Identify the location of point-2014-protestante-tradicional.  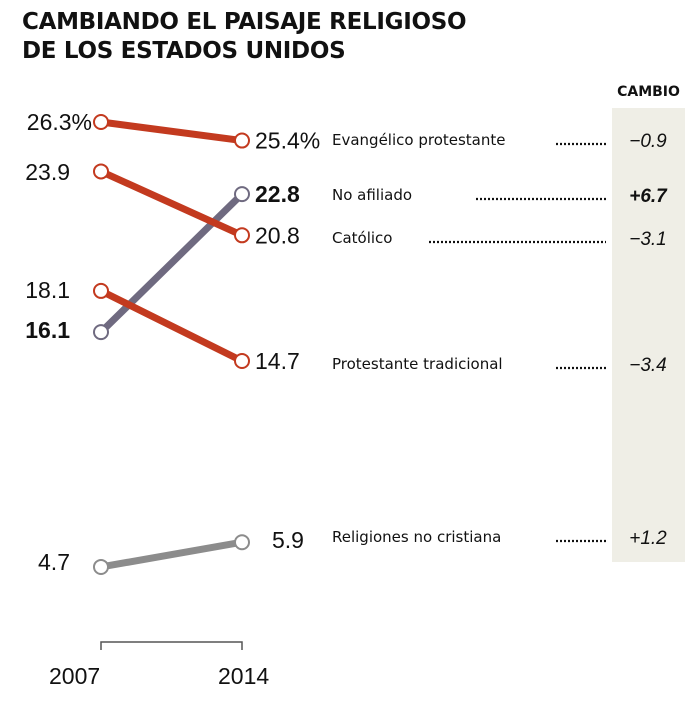
(242, 360).